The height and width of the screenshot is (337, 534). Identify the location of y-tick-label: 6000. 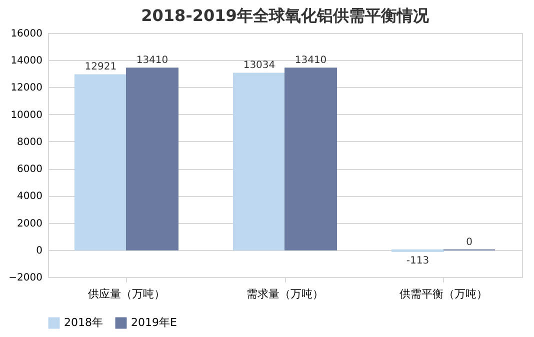
(29, 170).